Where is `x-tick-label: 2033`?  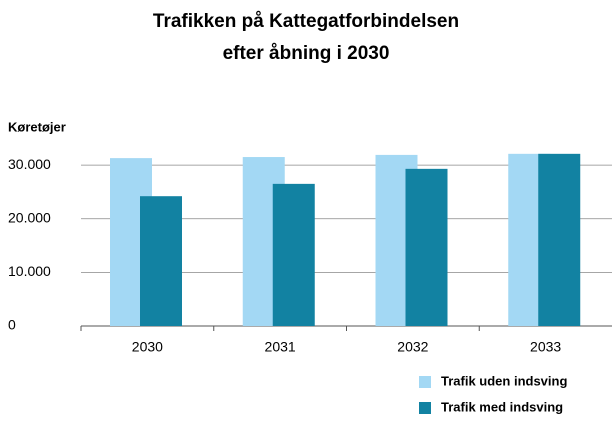
x-tick-label: 2033 is located at coordinates (545, 347).